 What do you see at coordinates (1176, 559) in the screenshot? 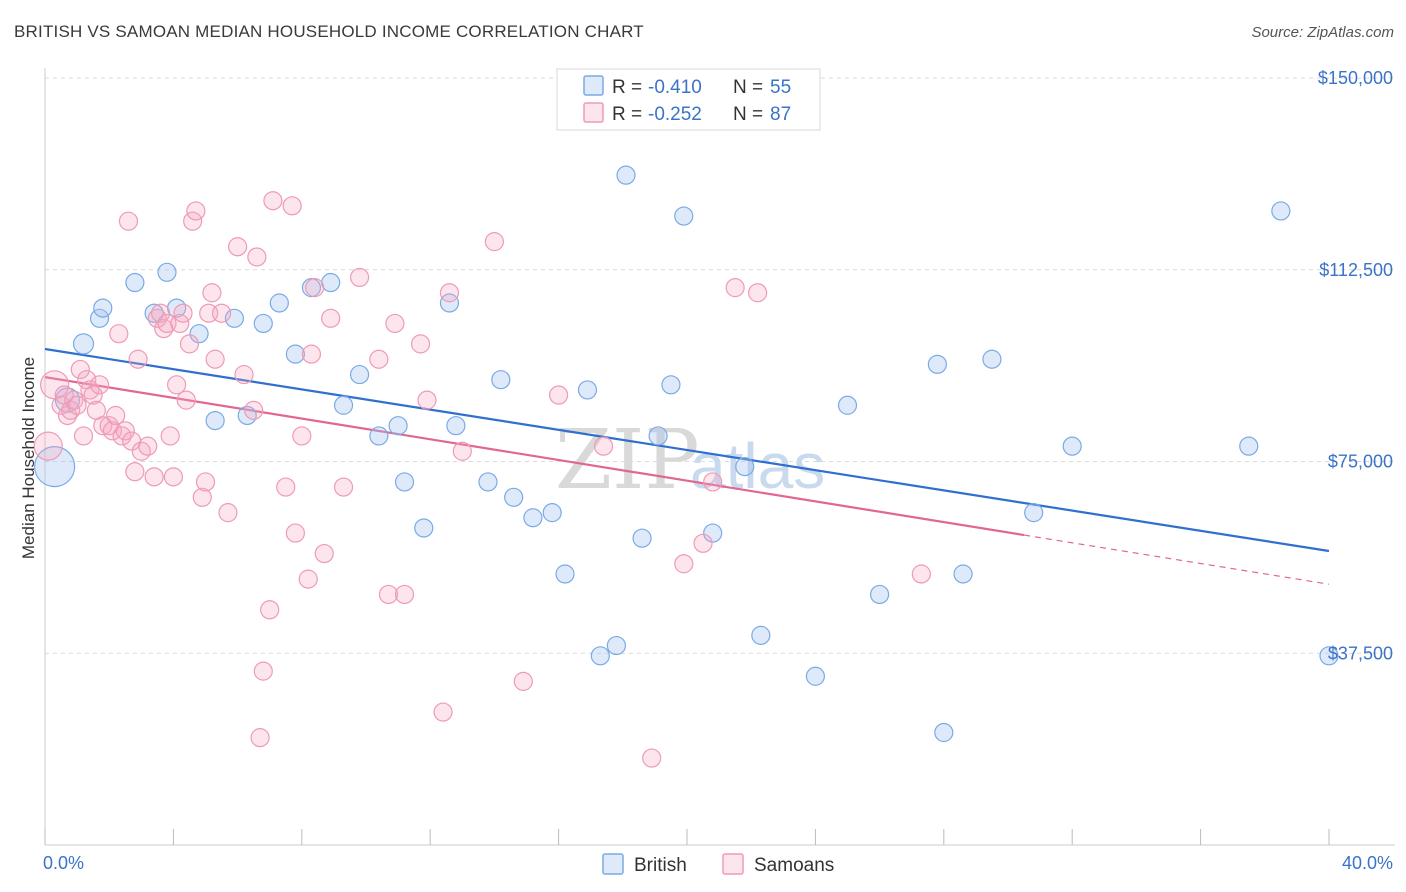
I see `samoans-trend-extension` at bounding box center [1176, 559].